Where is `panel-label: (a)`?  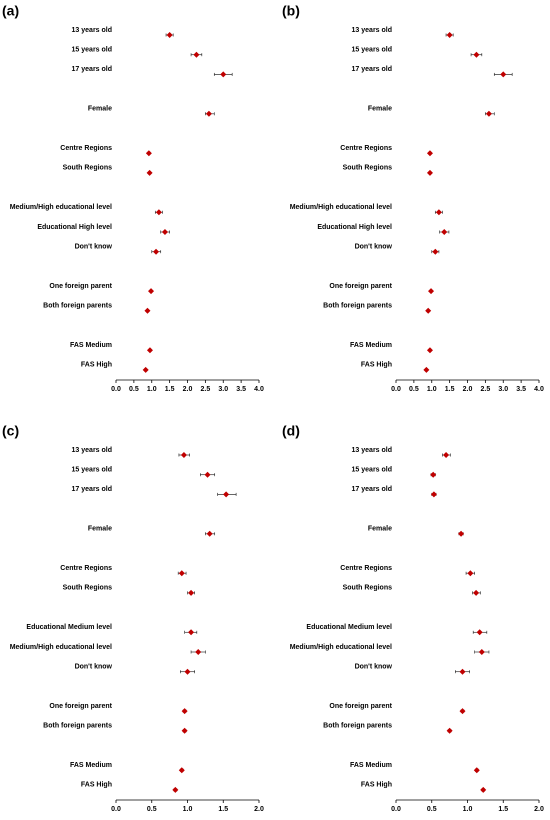
panel-label: (a) is located at coordinates (10, 11).